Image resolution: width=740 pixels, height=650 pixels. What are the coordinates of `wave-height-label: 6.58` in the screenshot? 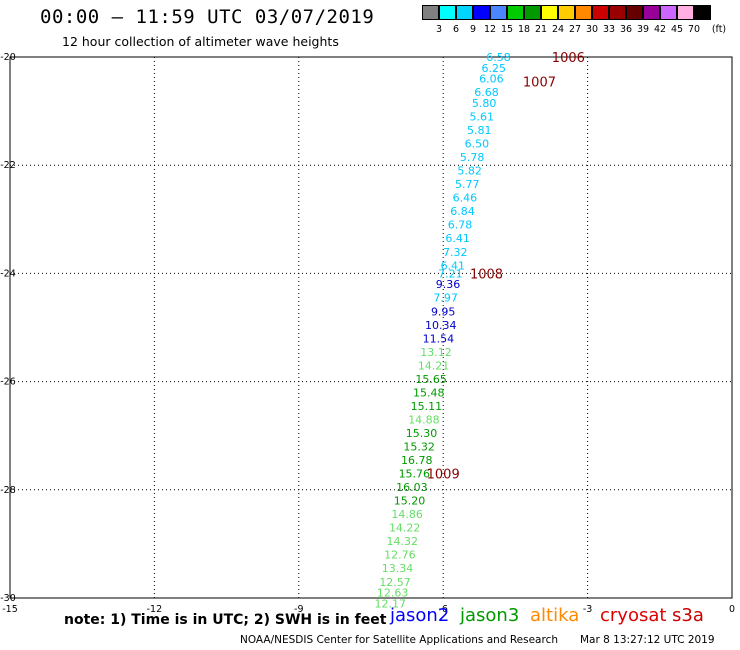 It's located at (498, 57).